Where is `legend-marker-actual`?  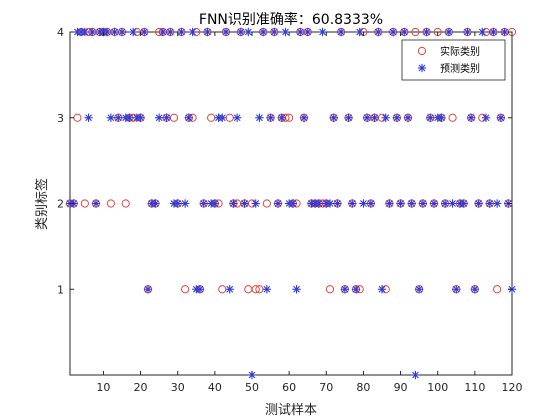
legend-marker-actual is located at coordinates (422, 51).